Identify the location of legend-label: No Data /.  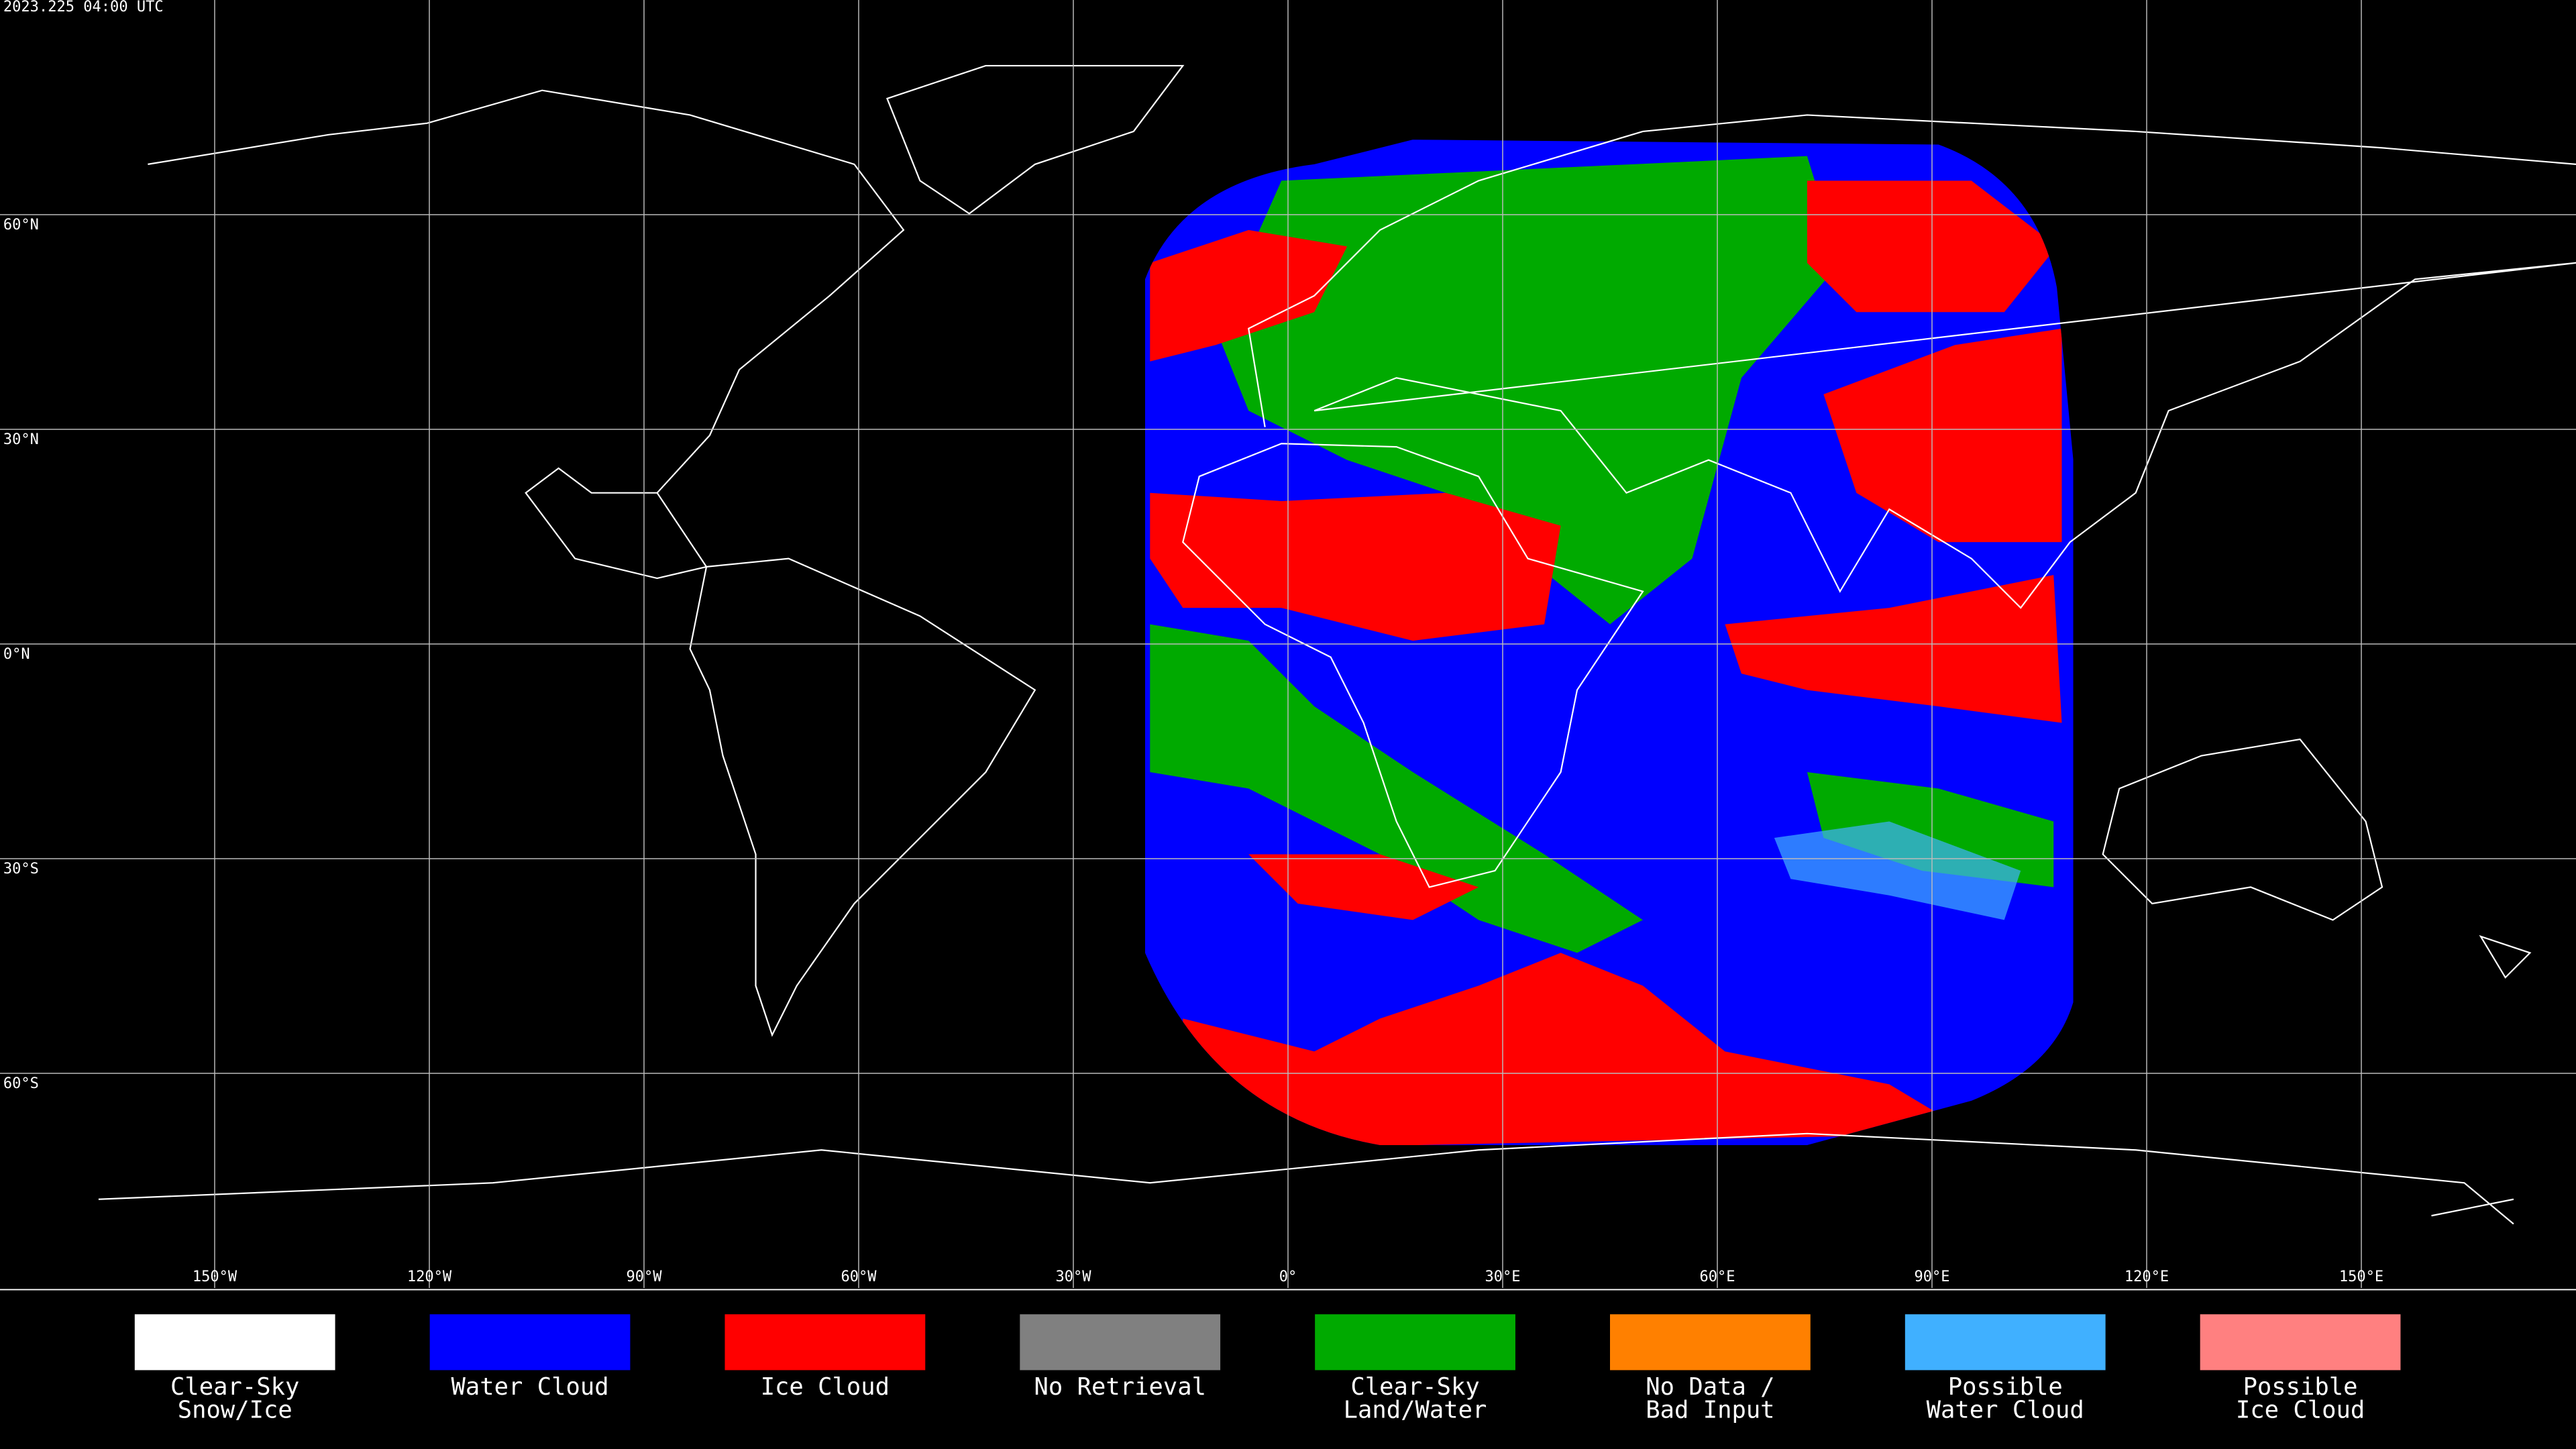
(1710, 1387).